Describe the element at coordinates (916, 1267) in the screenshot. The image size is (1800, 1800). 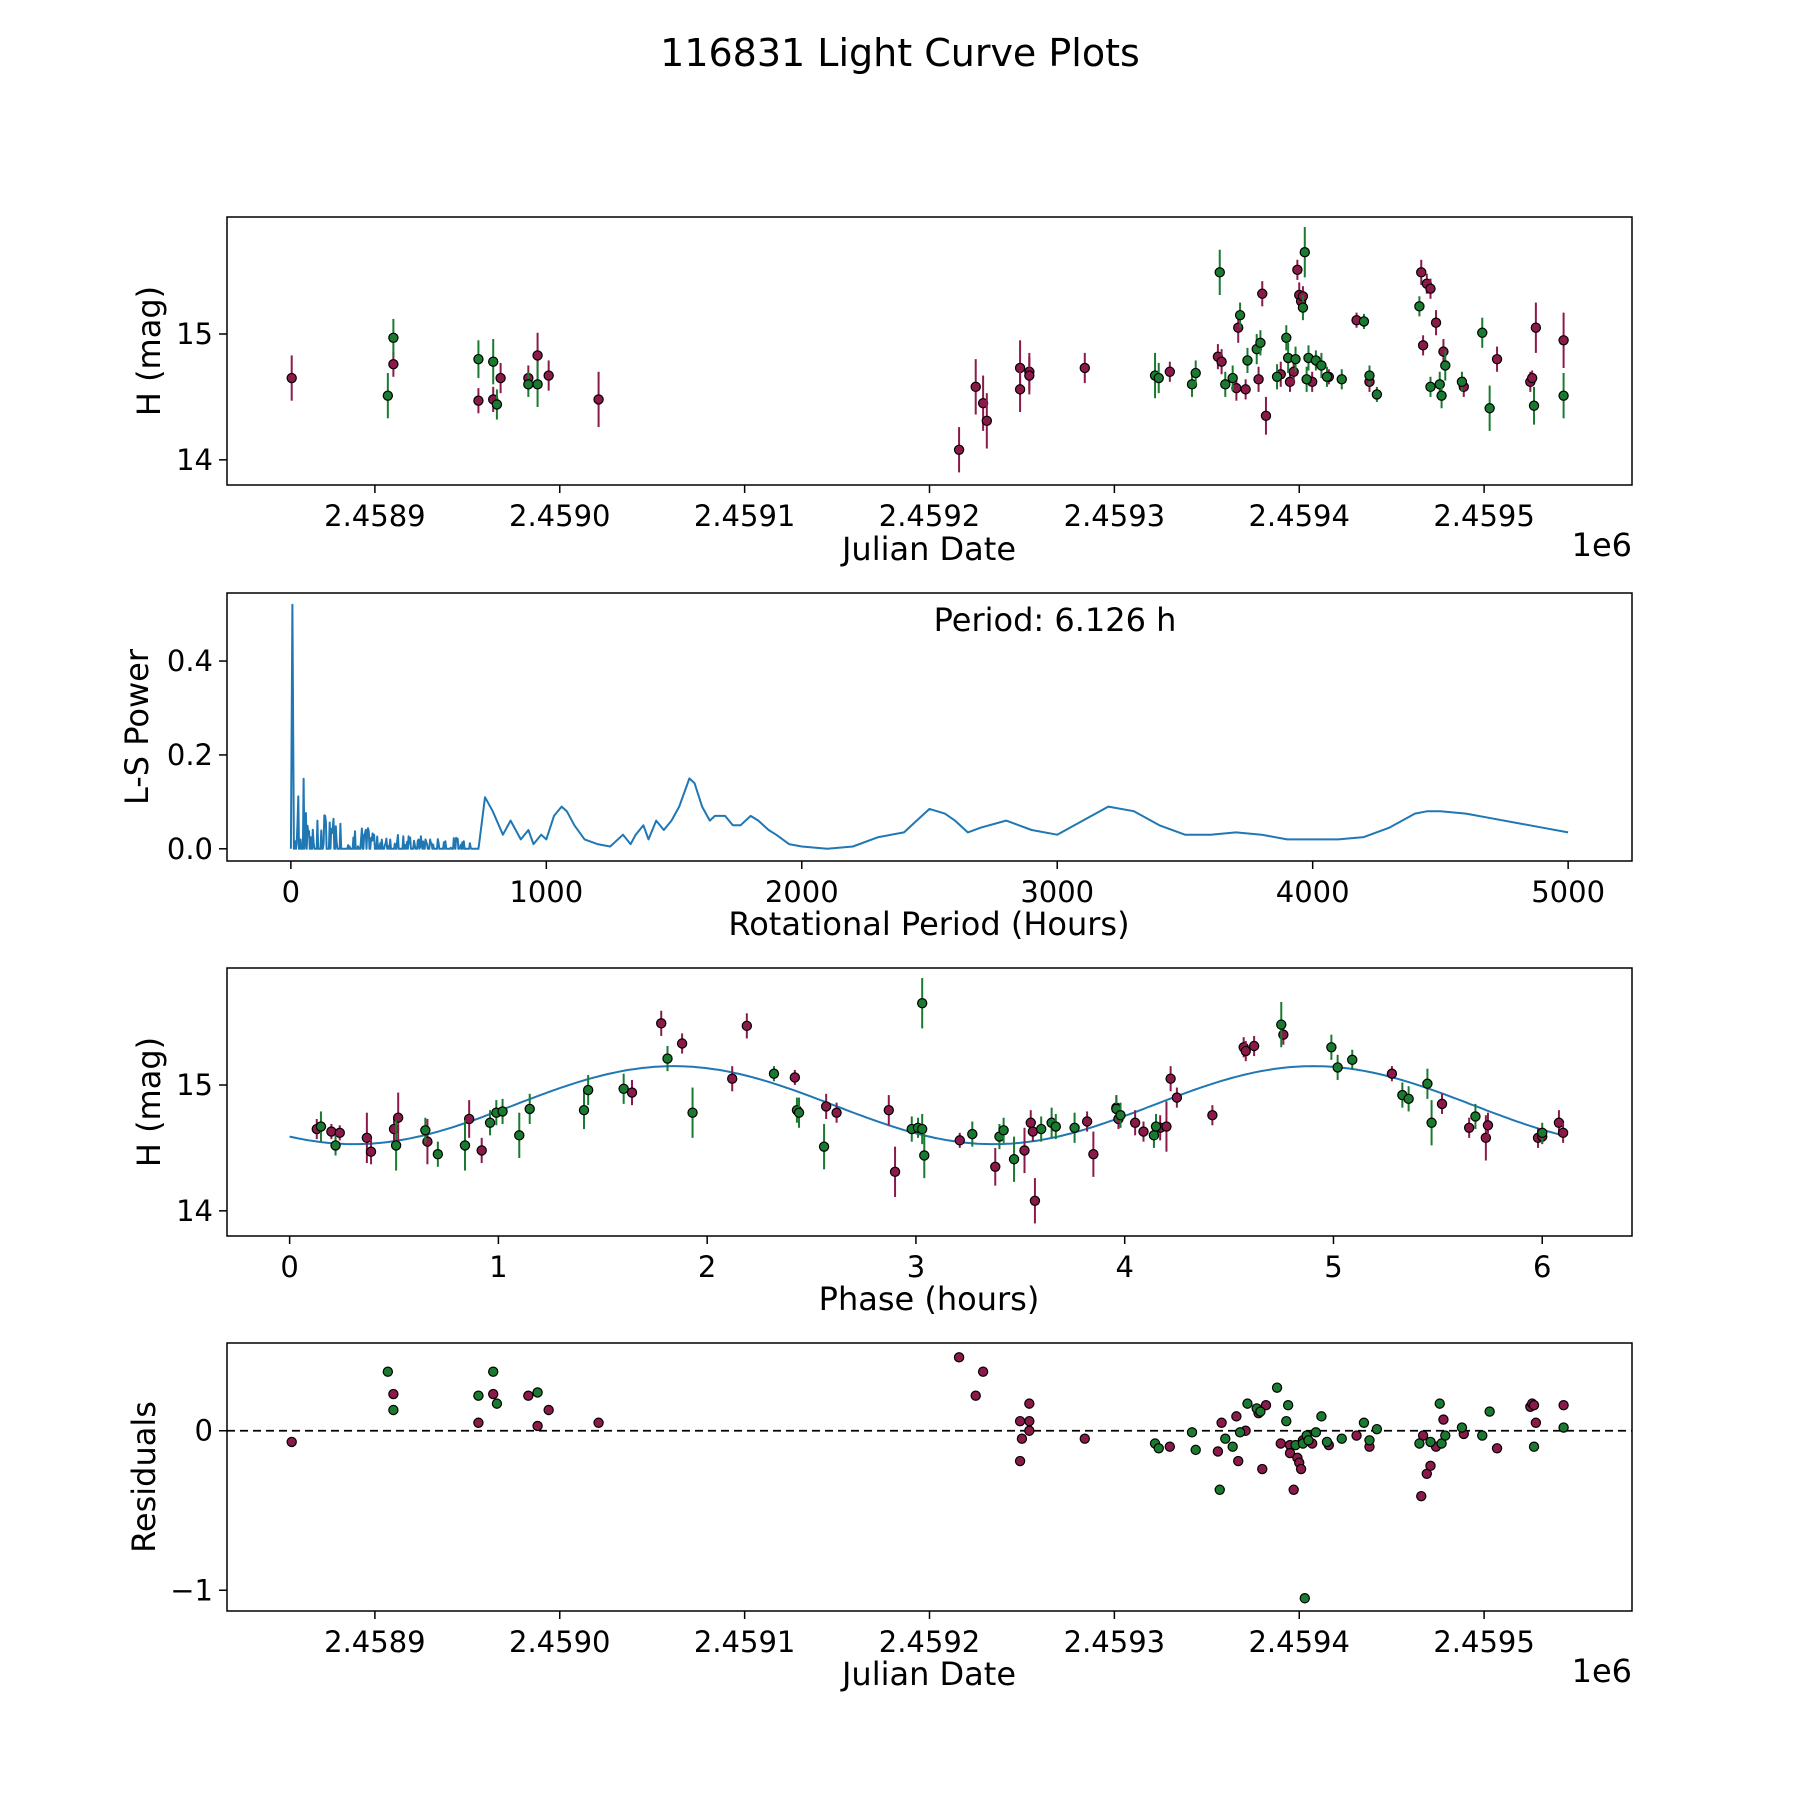
I see `x-tick-label: 3` at that location.